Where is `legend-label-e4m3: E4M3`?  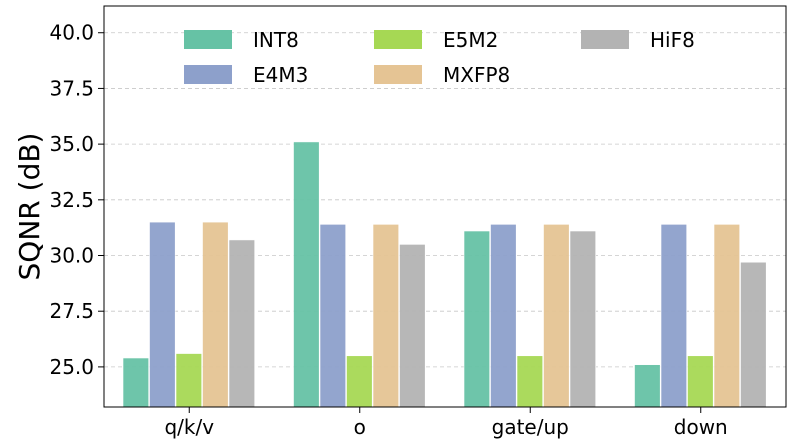
legend-label-e4m3: E4M3 is located at coordinates (280, 75).